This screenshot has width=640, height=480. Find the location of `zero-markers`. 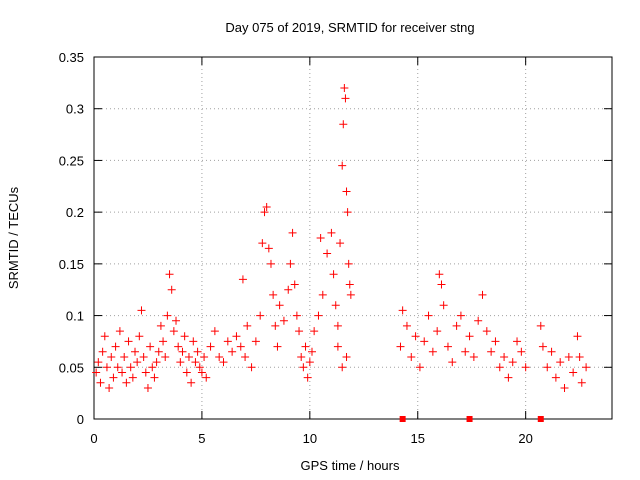

zero-markers is located at coordinates (471, 419).